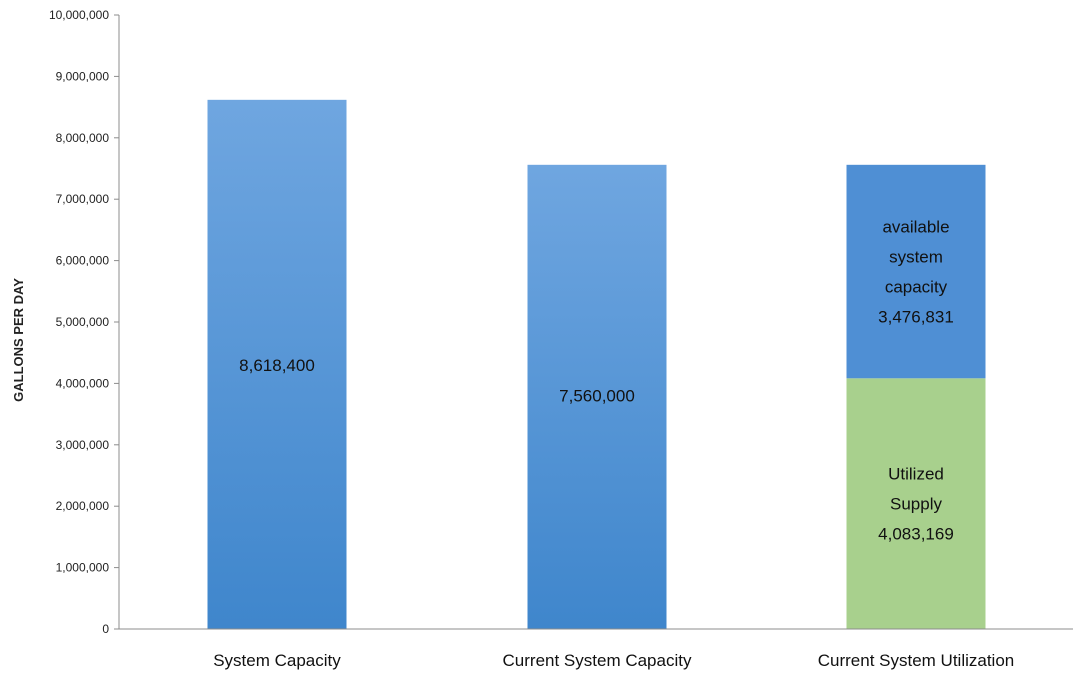  Describe the element at coordinates (105, 629) in the screenshot. I see `y-tick-label: 0` at that location.